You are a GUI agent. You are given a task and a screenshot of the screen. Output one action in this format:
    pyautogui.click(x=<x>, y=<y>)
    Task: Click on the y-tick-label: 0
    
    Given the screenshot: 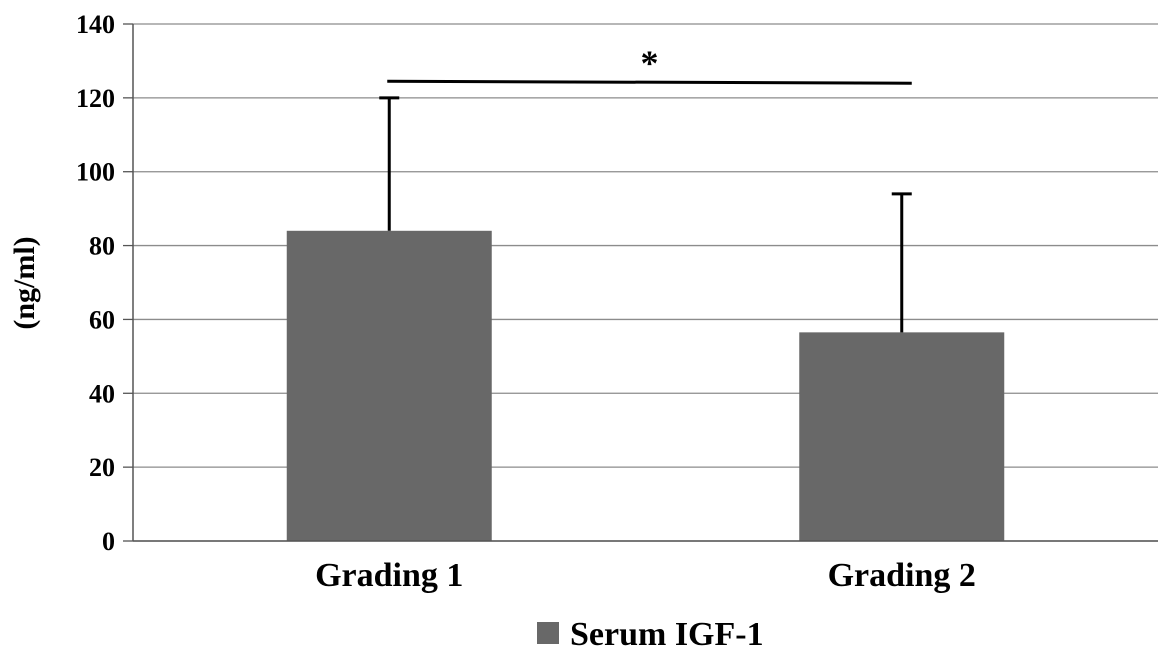 What is the action you would take?
    pyautogui.click(x=108, y=541)
    